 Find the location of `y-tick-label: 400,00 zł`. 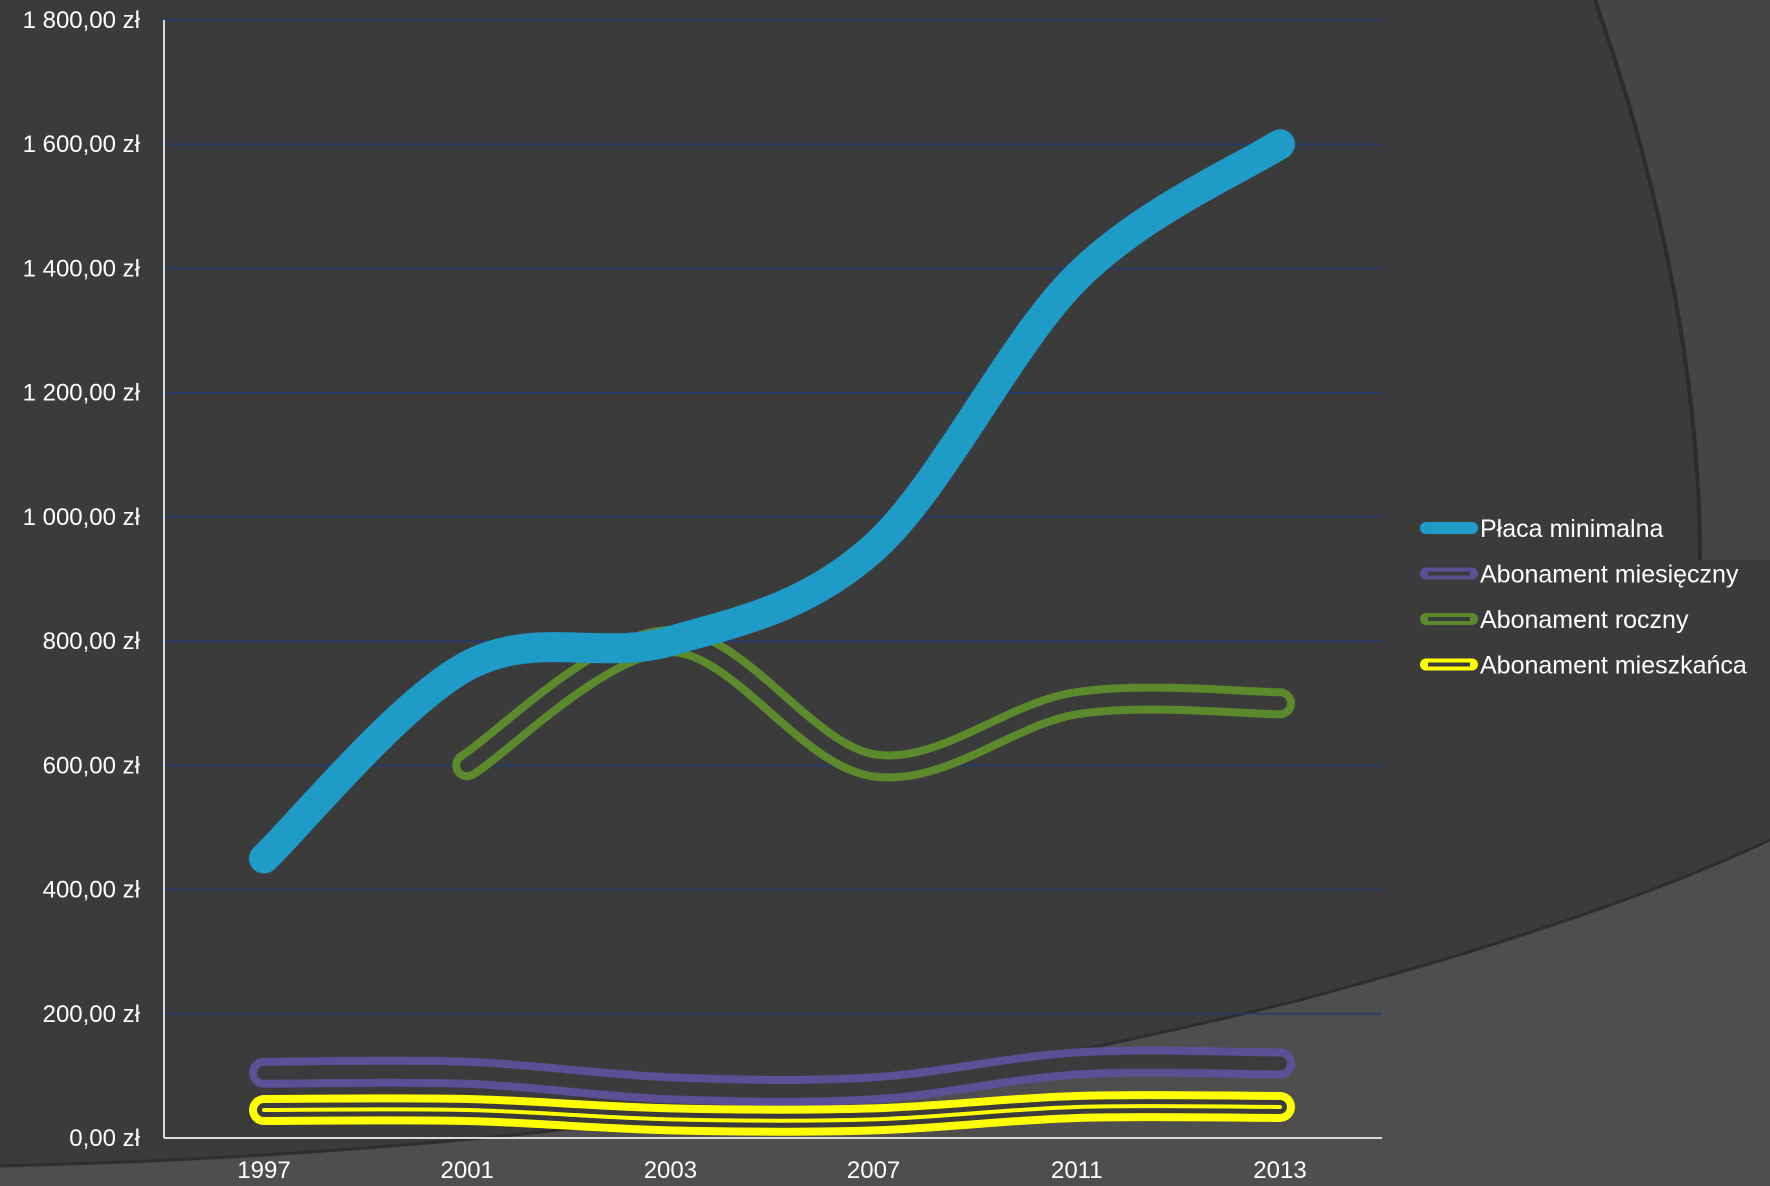

y-tick-label: 400,00 zł is located at coordinates (92, 890).